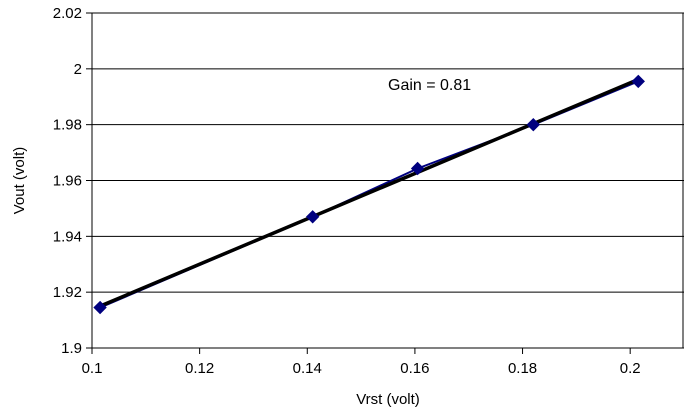  Describe the element at coordinates (199, 368) in the screenshot. I see `x-tick-label: 0.12` at that location.